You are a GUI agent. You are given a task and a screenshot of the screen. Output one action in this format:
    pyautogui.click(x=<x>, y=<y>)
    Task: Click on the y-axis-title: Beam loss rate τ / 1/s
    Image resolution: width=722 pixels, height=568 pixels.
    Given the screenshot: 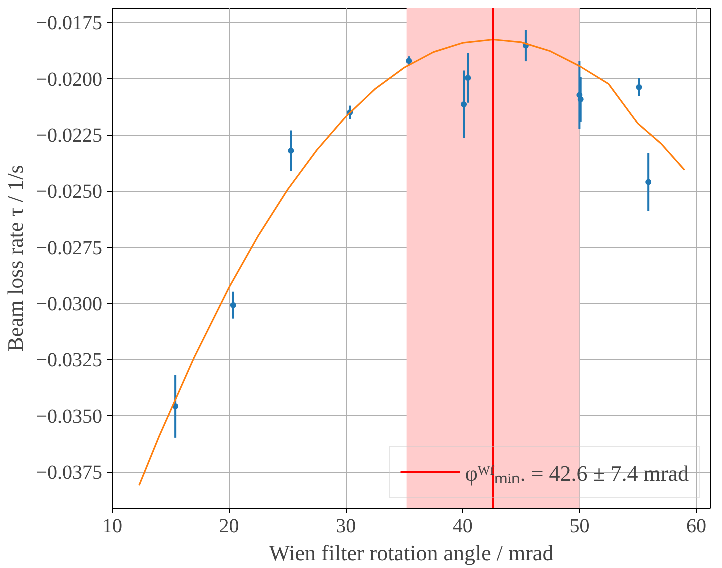 What is the action you would take?
    pyautogui.click(x=15, y=258)
    